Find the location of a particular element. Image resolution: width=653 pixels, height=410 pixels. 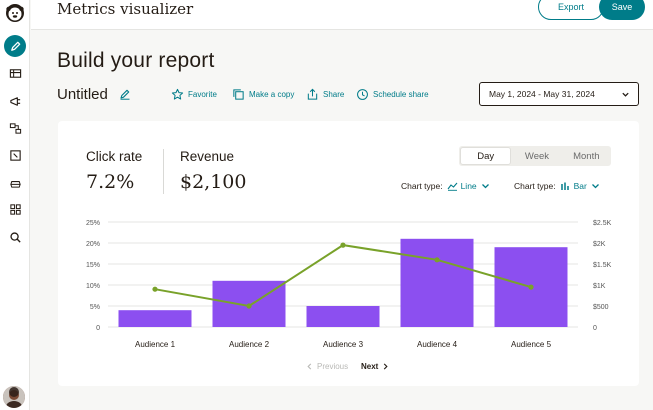

sidebar is located at coordinates (15, 205).